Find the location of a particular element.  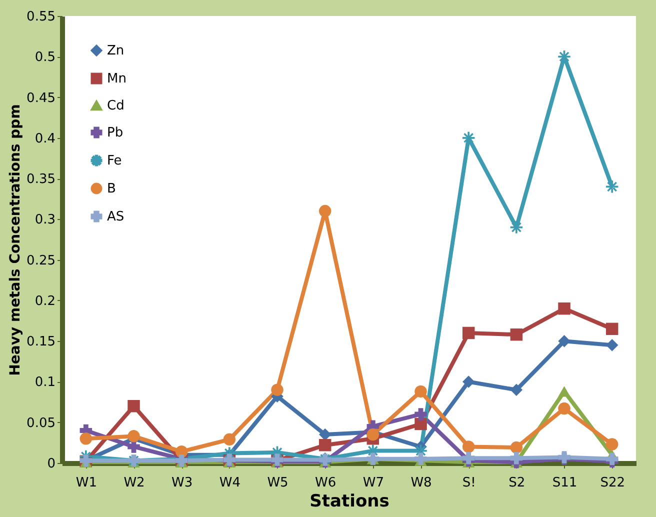

y-tick-label: 0.15 is located at coordinates (41, 342).